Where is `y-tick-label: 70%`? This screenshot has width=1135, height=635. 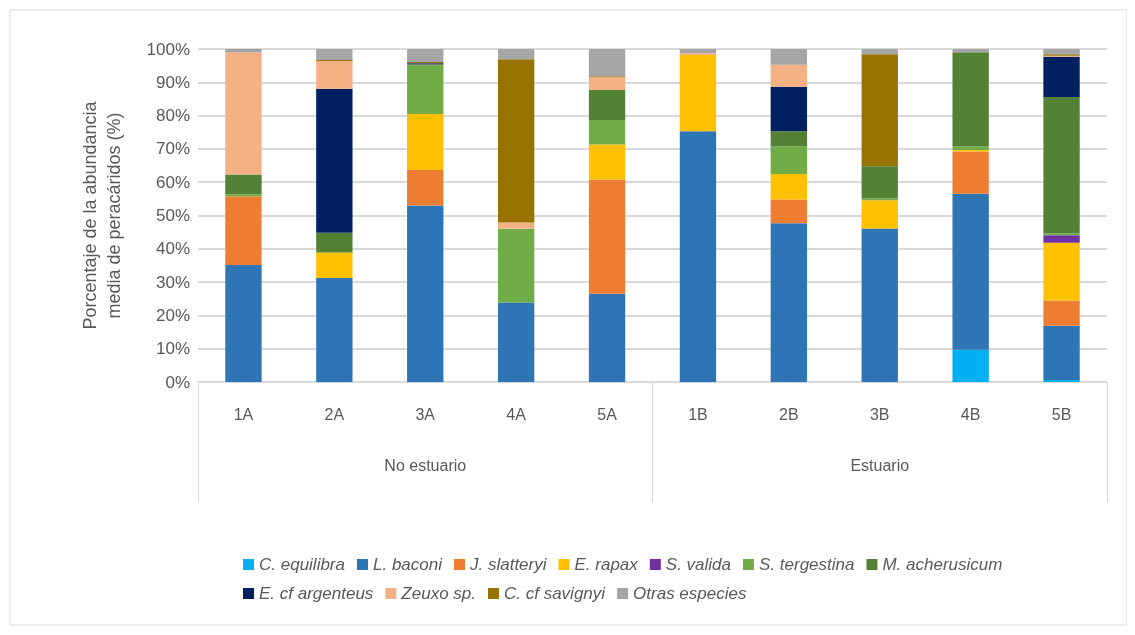 y-tick-label: 70% is located at coordinates (172, 149).